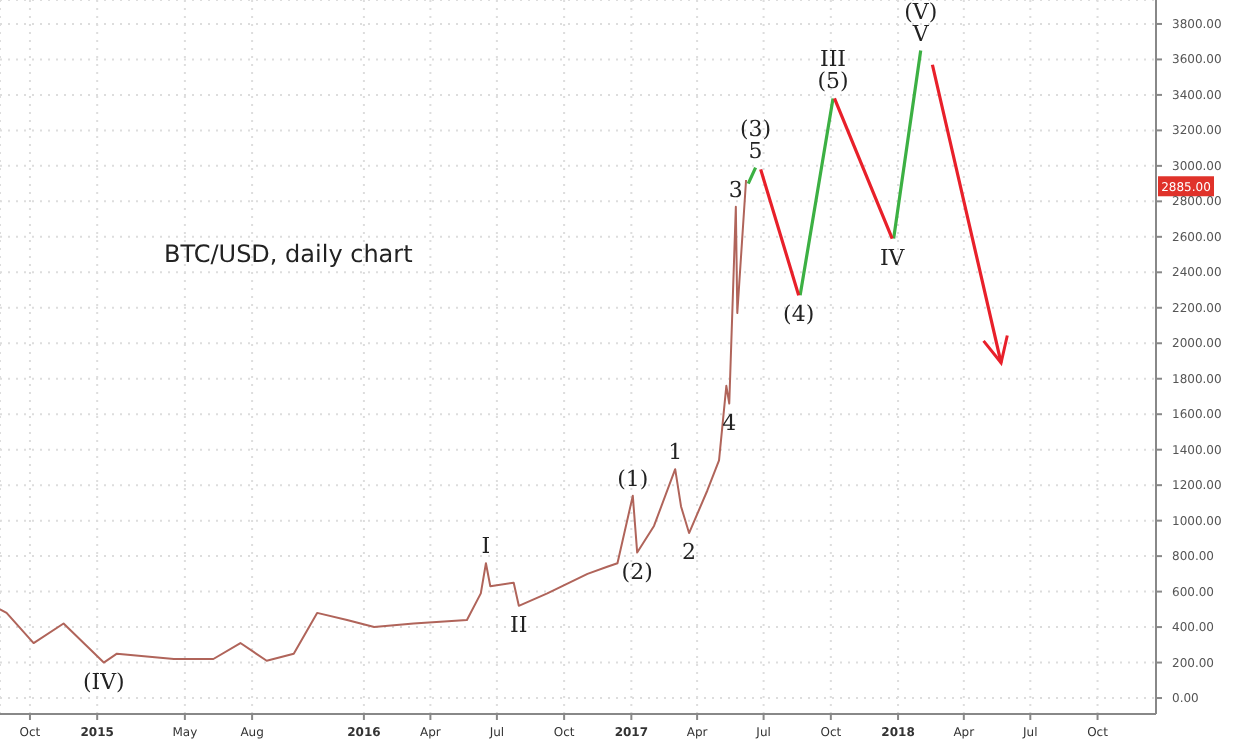 This screenshot has width=1250, height=740. I want to click on annotation: 5, so click(755, 150).